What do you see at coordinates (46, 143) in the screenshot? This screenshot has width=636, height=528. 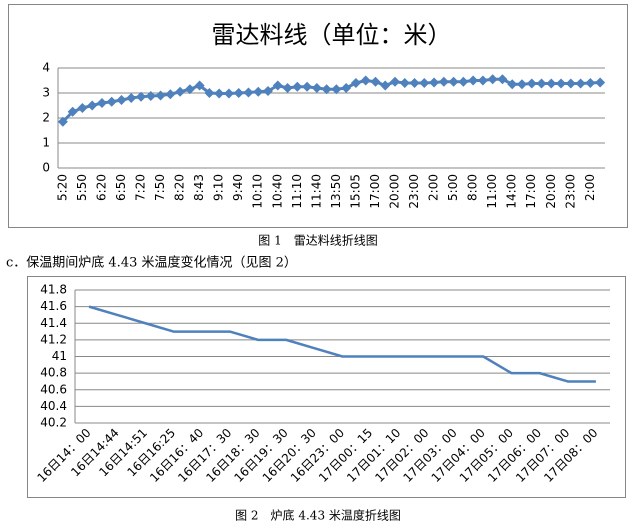 I see `y-tick-label: 1` at bounding box center [46, 143].